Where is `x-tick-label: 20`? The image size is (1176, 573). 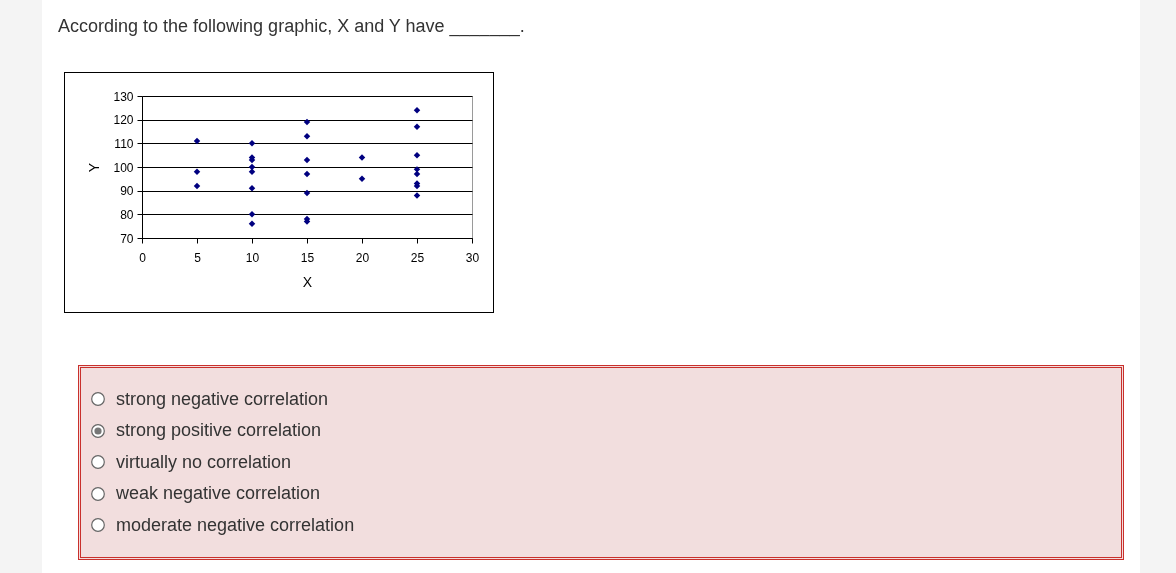 x-tick-label: 20 is located at coordinates (362, 257).